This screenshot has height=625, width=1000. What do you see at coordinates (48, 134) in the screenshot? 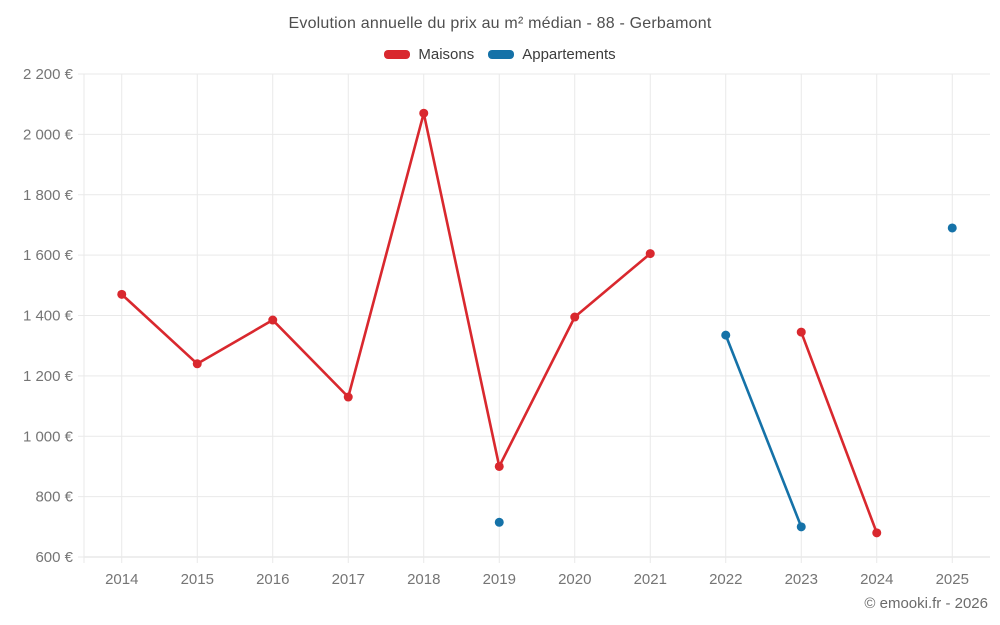
I see `y-tick-label: 2 000 €` at bounding box center [48, 134].